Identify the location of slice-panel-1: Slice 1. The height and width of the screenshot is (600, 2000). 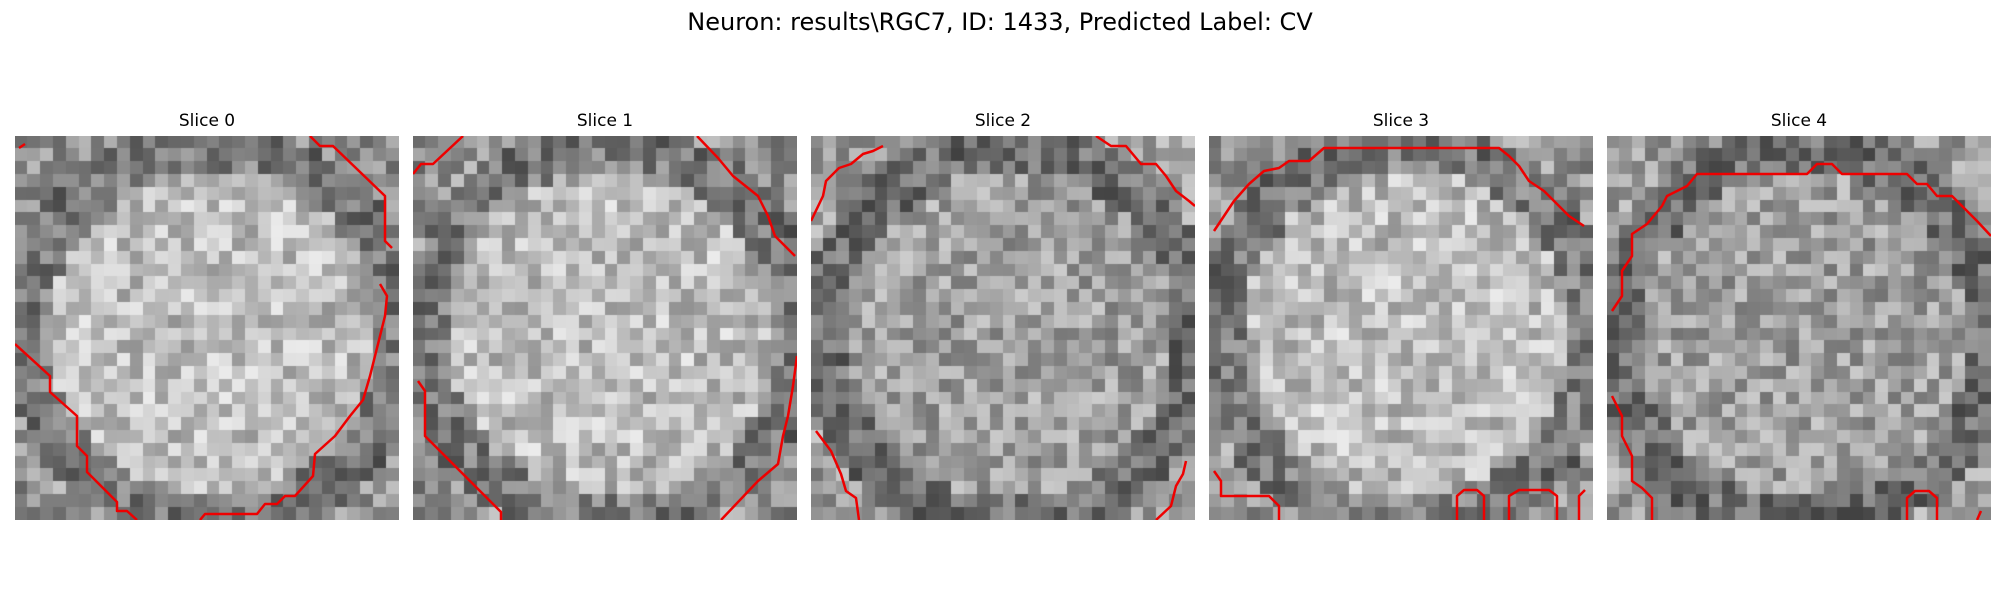
(605, 315).